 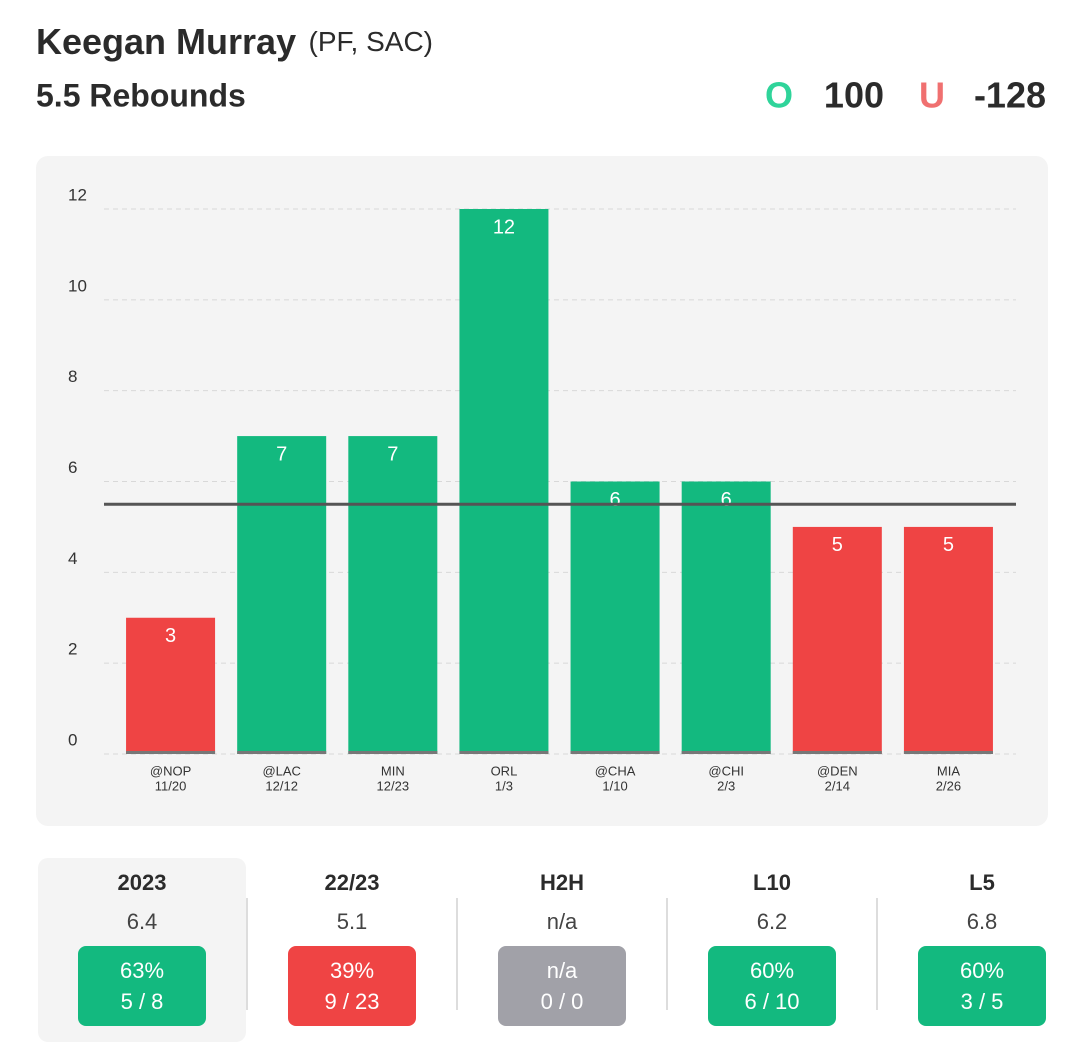 What do you see at coordinates (170, 770) in the screenshot?
I see `x-tick-label: @NOP` at bounding box center [170, 770].